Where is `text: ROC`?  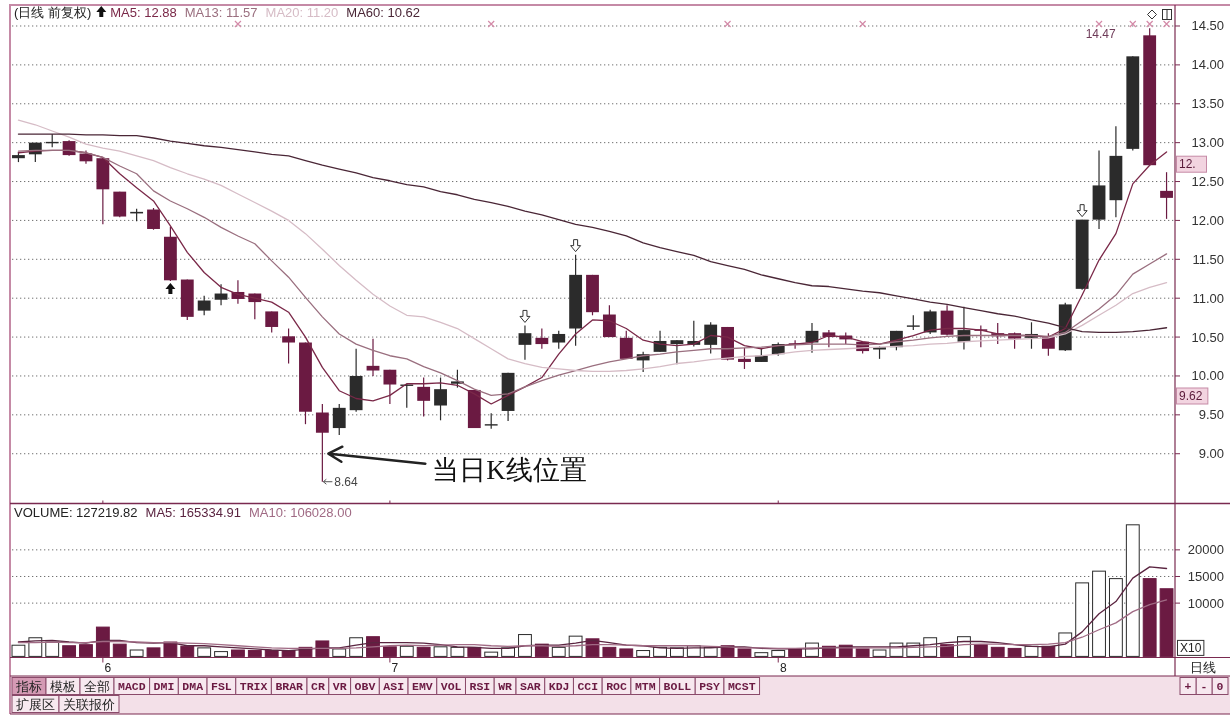
text: ROC is located at coordinates (616, 686).